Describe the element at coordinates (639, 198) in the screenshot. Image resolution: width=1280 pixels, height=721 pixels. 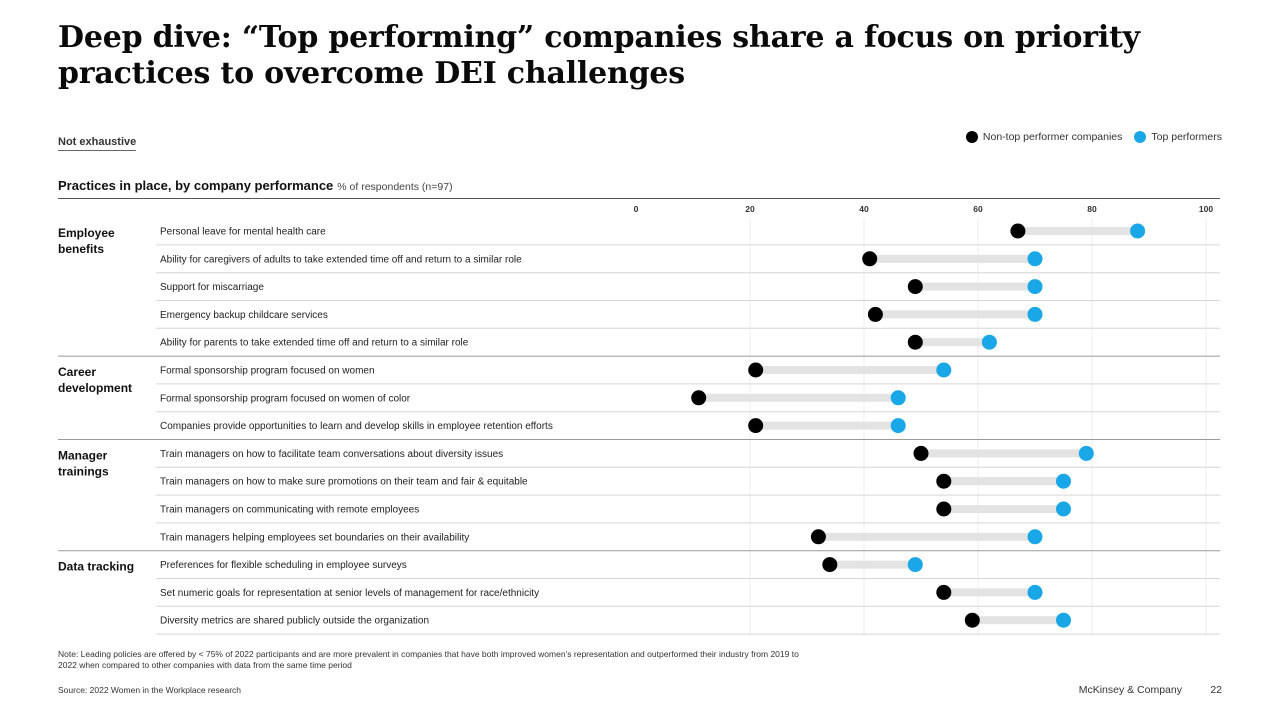
I see `header-rule` at that location.